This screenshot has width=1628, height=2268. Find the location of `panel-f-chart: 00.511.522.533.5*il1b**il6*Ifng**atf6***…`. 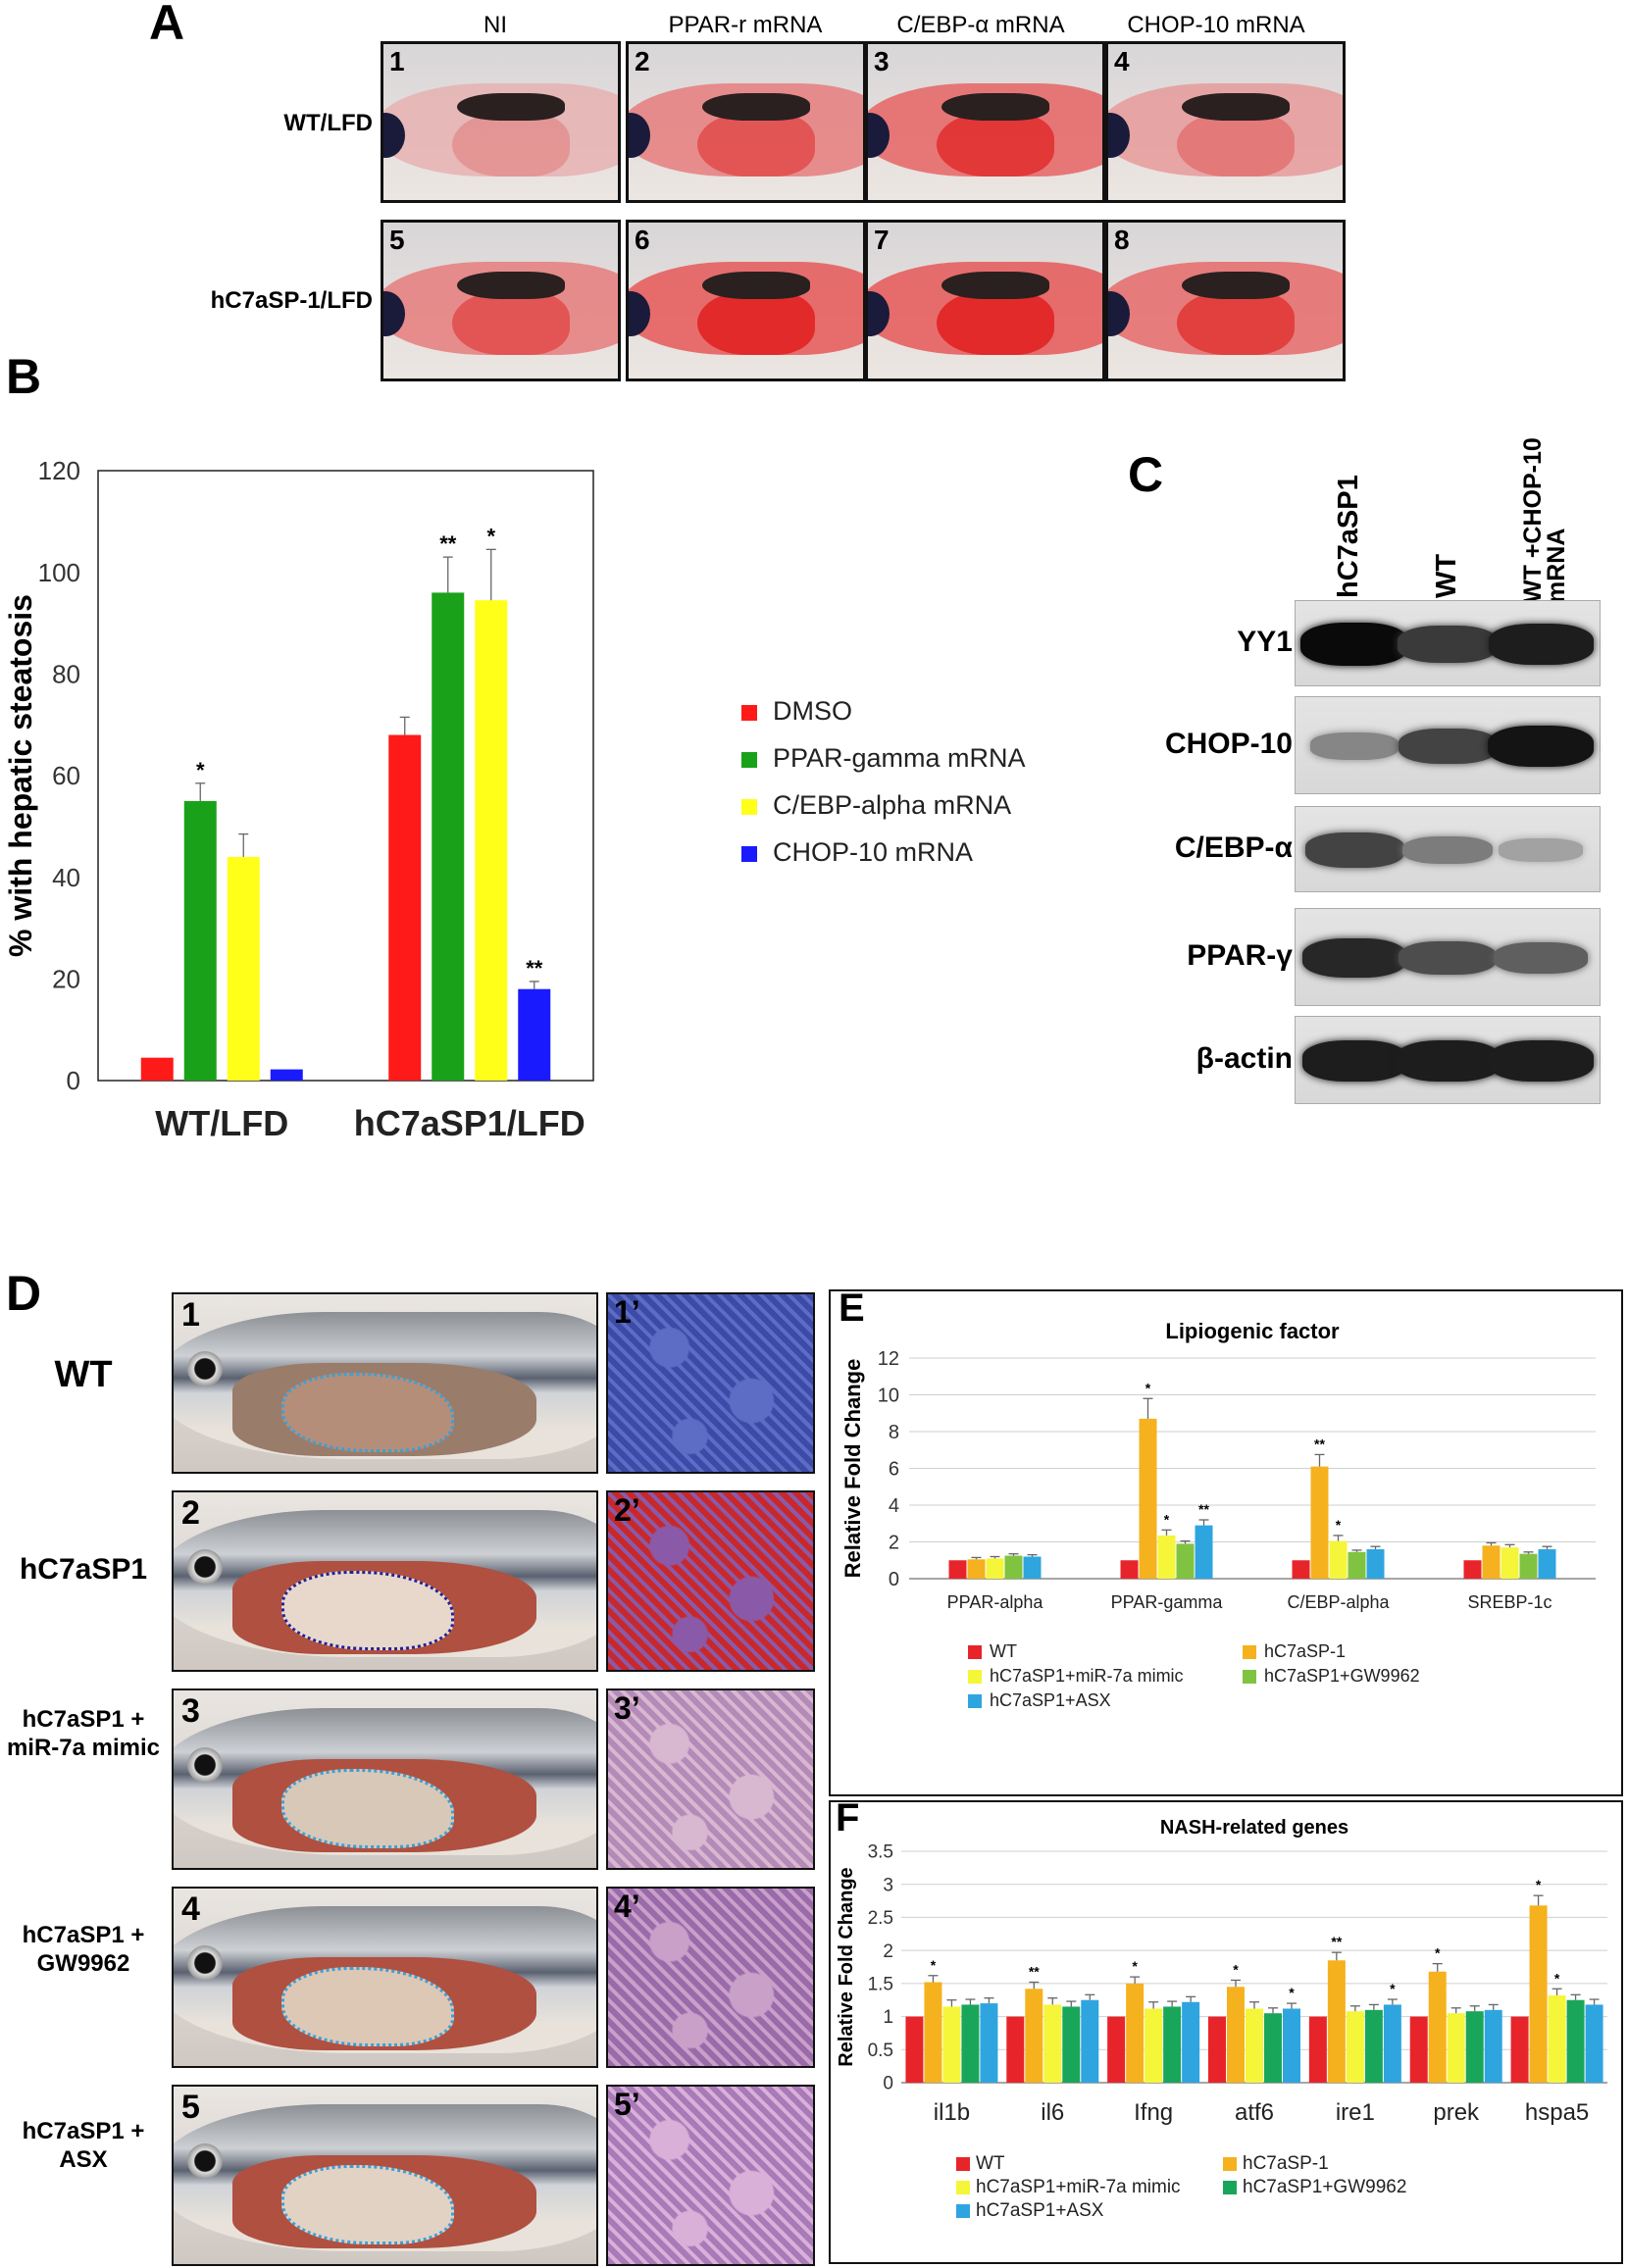

panel-f-chart: 00.511.522.533.5*il1b**il6*Ifng**atf6***… is located at coordinates (1221, 2019).